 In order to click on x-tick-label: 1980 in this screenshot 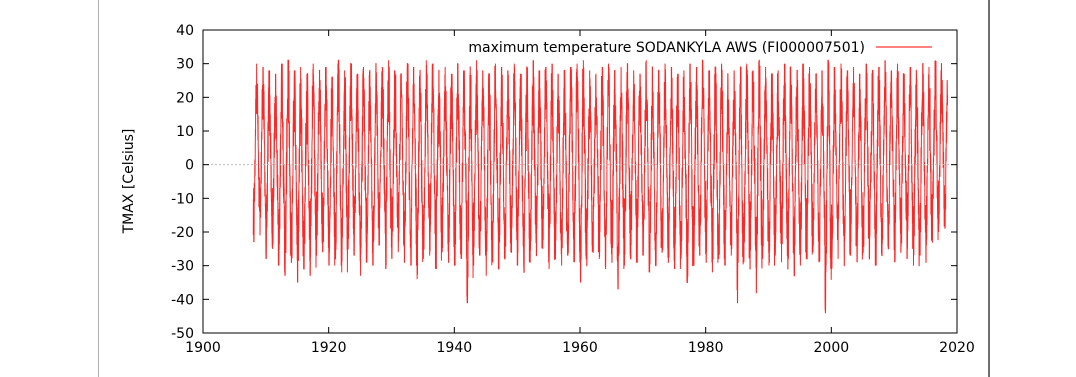, I will do `click(706, 348)`.